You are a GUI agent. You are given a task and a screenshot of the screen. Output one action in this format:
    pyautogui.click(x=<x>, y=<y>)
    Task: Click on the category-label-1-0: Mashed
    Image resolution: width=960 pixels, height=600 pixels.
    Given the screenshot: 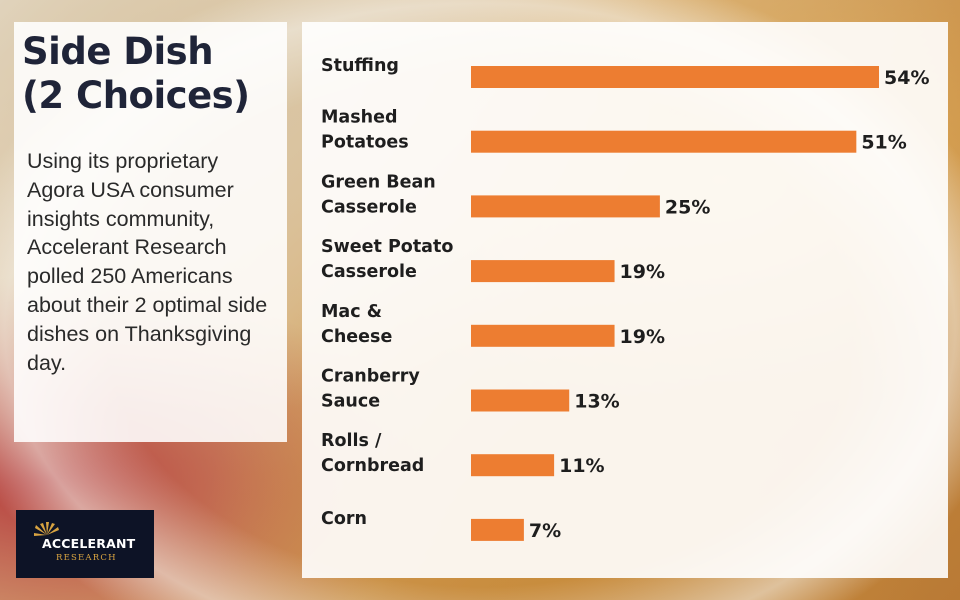 What is the action you would take?
    pyautogui.click(x=359, y=118)
    